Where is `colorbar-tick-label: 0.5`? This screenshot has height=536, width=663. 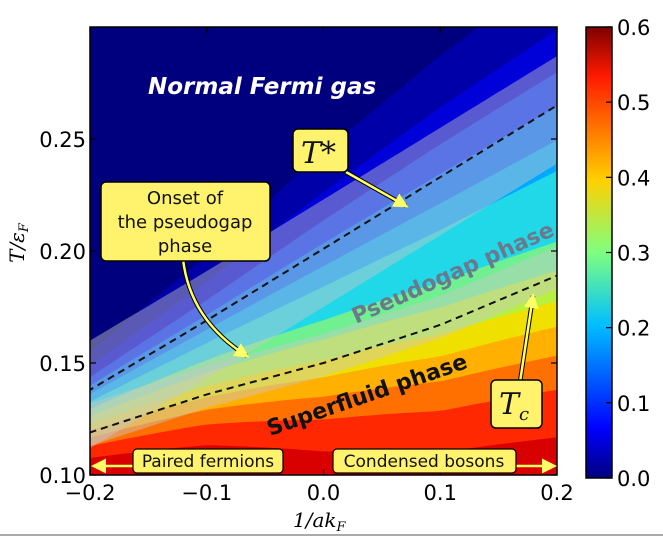
colorbar-tick-label: 0.5 is located at coordinates (633, 103).